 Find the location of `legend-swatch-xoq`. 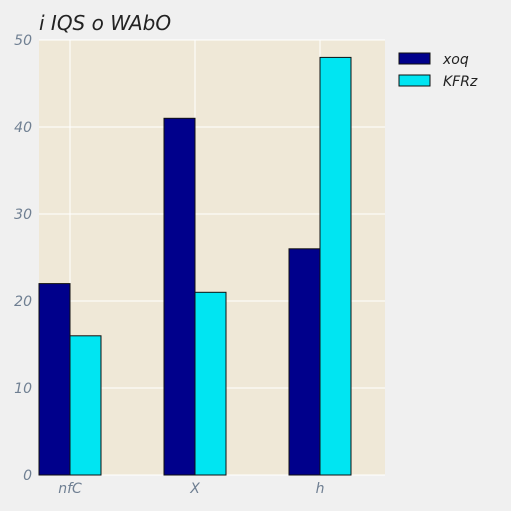

legend-swatch-xoq is located at coordinates (414, 58).